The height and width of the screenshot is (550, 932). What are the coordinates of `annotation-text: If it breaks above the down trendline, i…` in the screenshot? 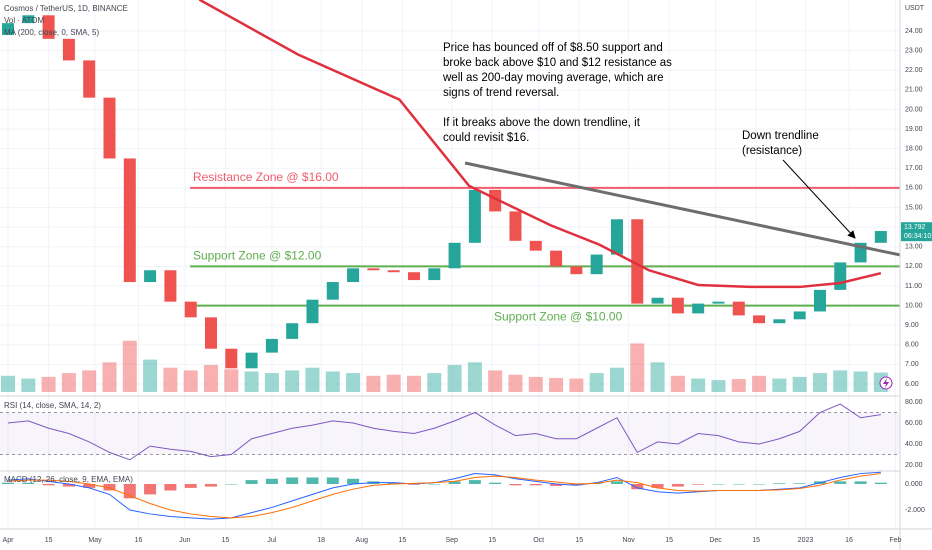 It's located at (542, 123).